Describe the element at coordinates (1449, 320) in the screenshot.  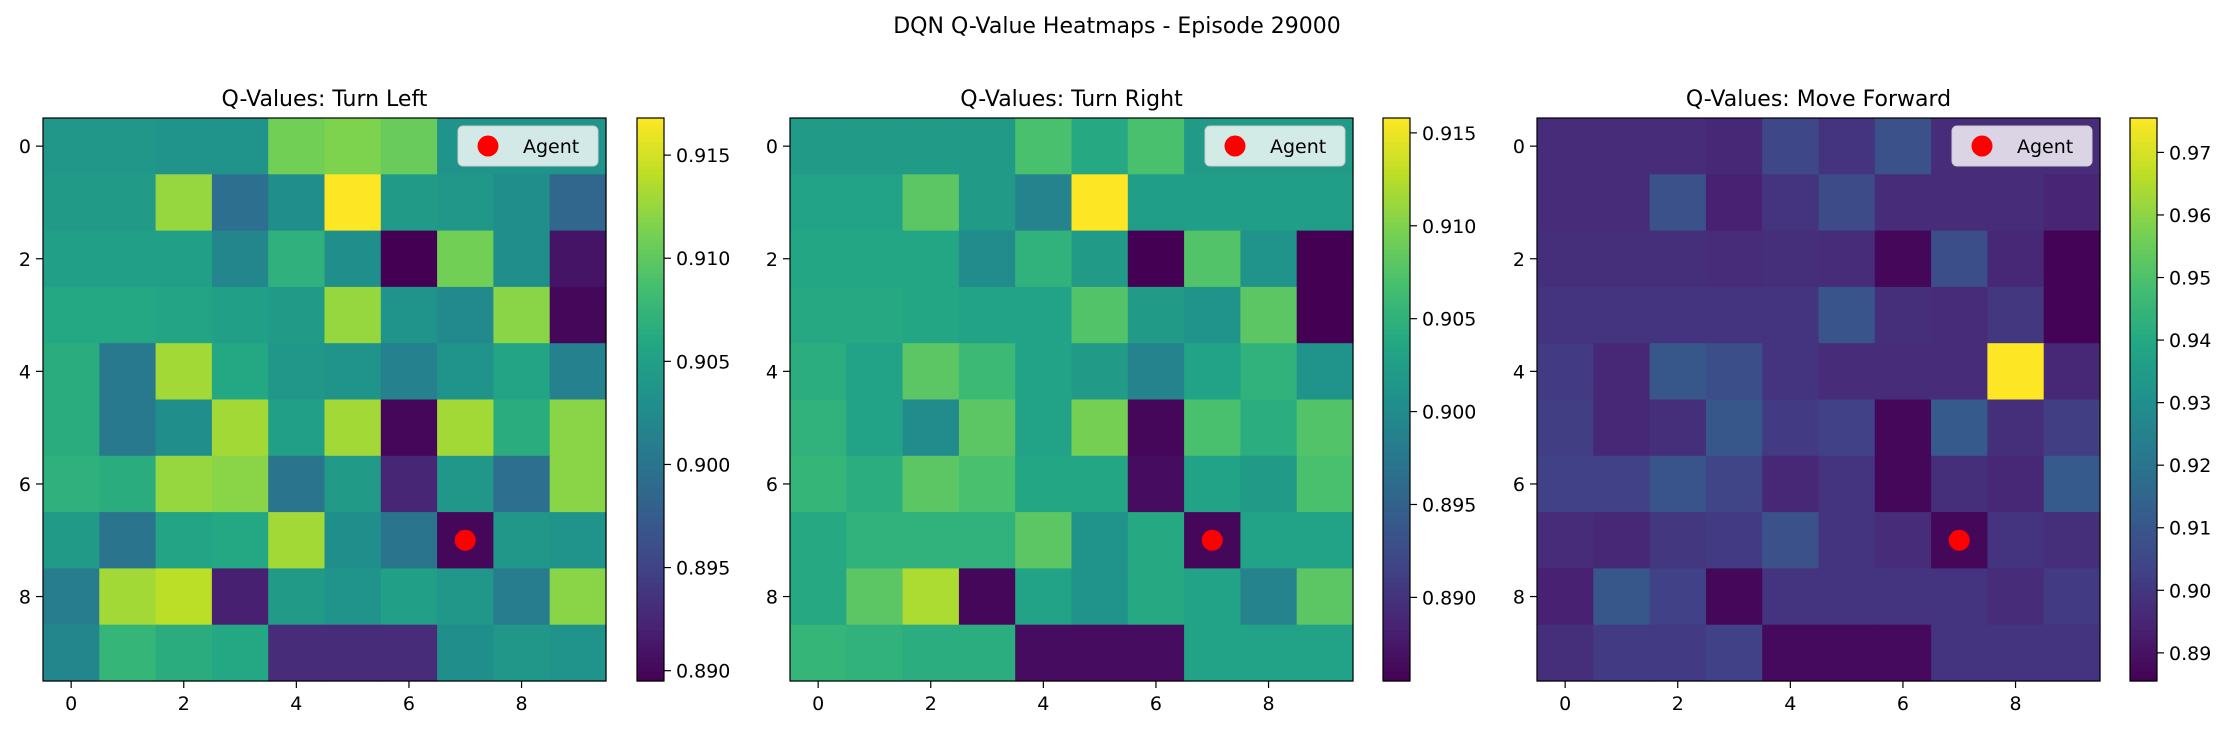
I see `colorbar-tick-label: 0.905` at that location.